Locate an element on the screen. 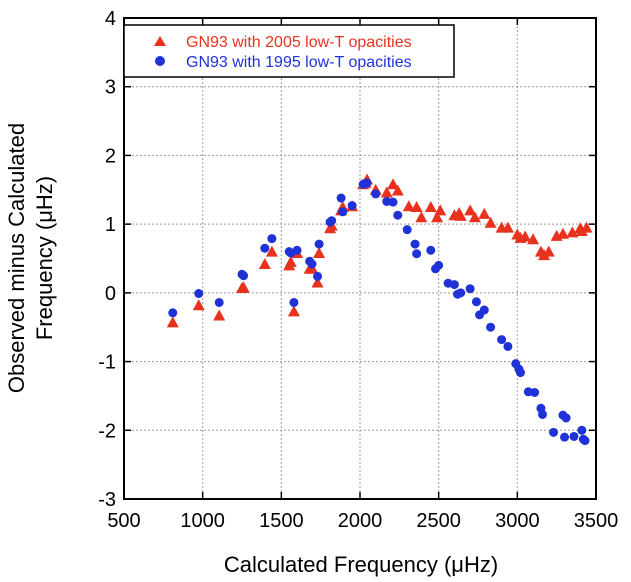 The image size is (631, 582). y-tick-label: 1 is located at coordinates (110, 225).